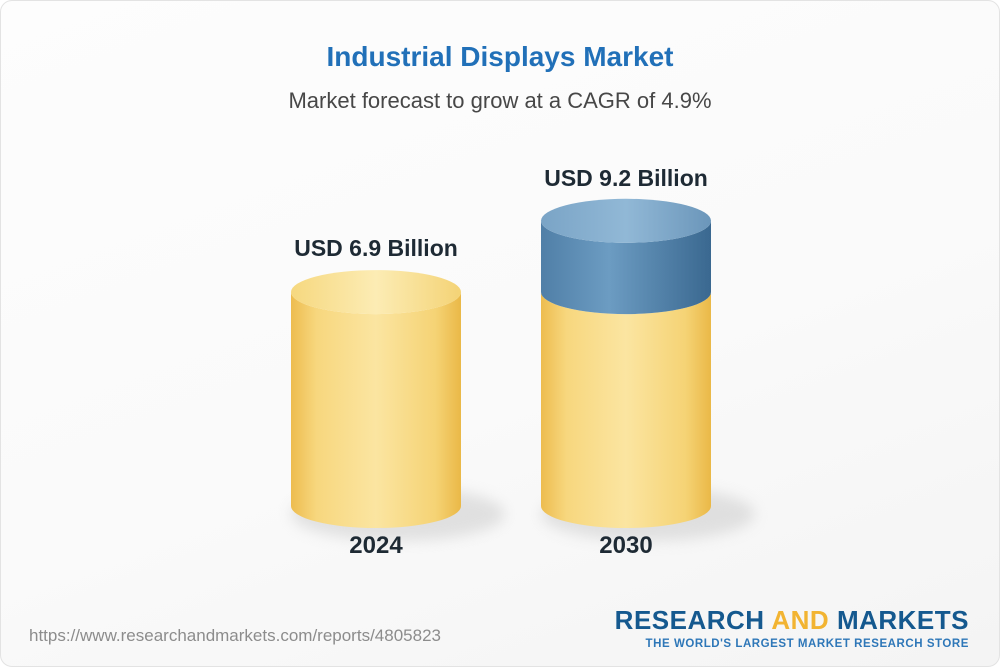 This screenshot has height=667, width=1000. What do you see at coordinates (376, 410) in the screenshot?
I see `cylinder-2024-gold-segment` at bounding box center [376, 410].